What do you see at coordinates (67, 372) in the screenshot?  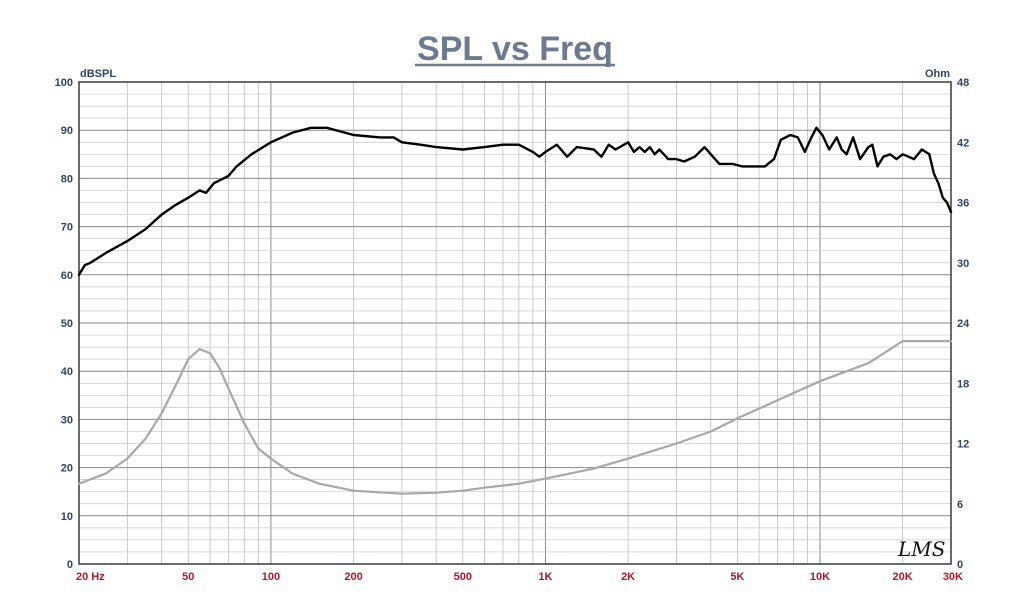 I see `y-tick-label: 40` at bounding box center [67, 372].